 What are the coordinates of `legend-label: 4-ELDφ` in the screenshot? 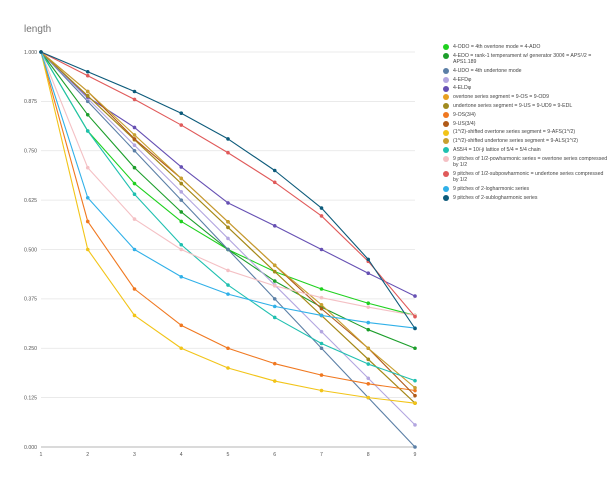 It's located at (462, 88).